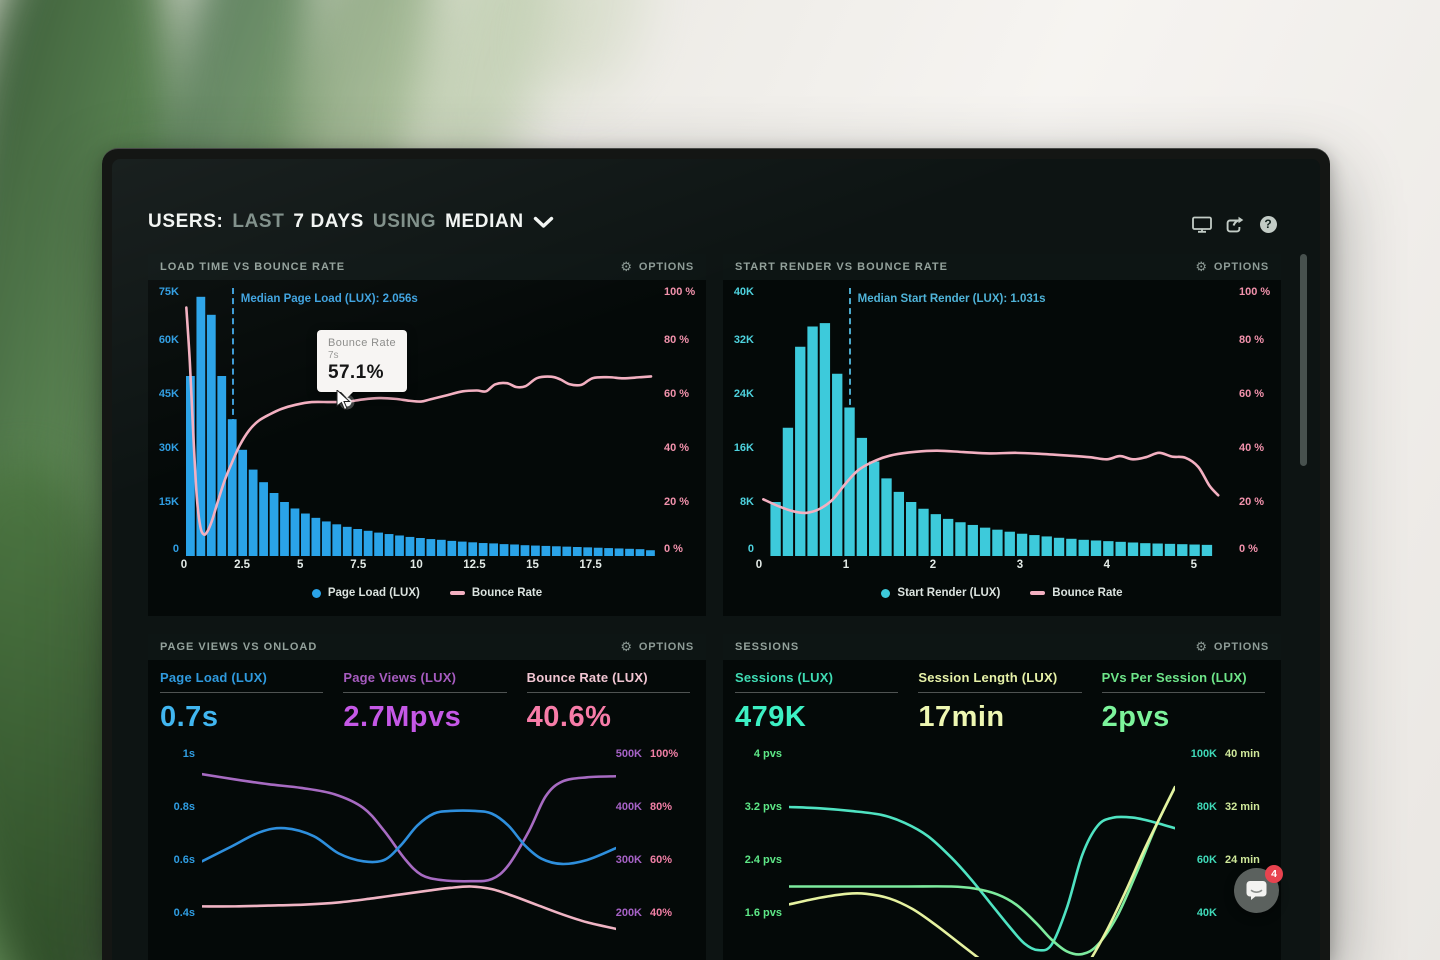  Describe the element at coordinates (996, 421) in the screenshot. I see `start-render-chart-plot: Median Start Render (LUX): 1.031s` at that location.